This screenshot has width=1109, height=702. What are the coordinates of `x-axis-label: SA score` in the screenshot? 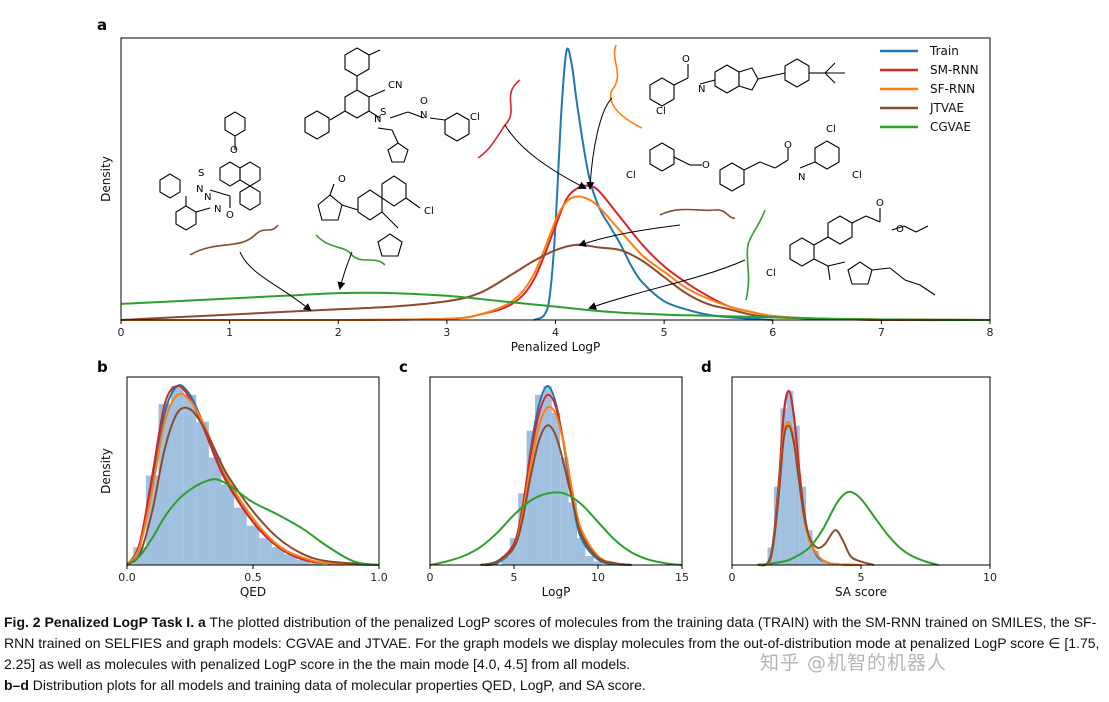 It's located at (861, 592).